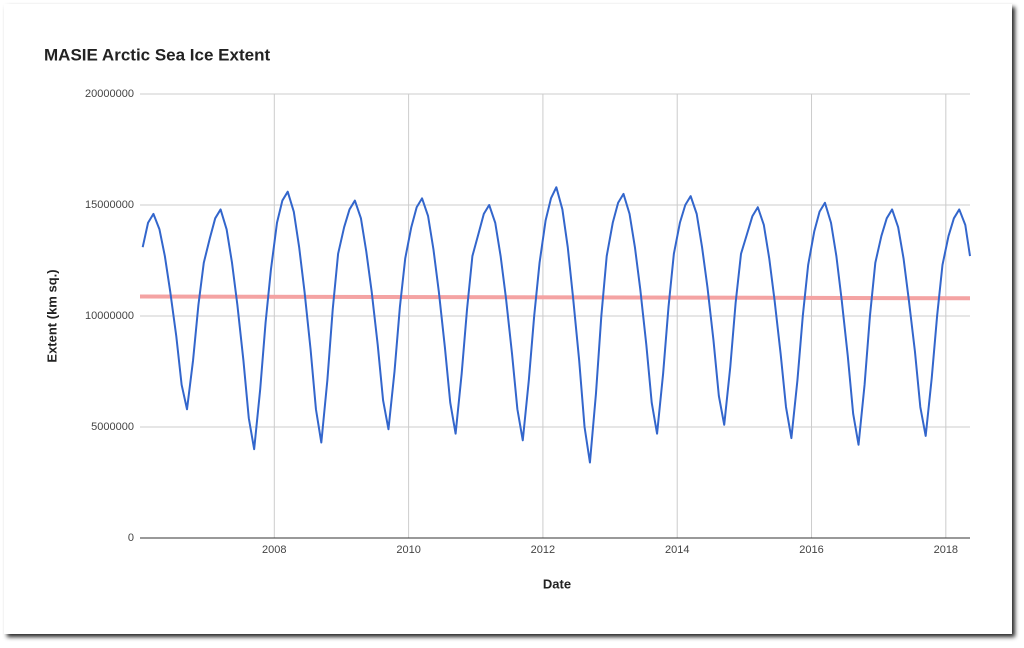  What do you see at coordinates (408, 550) in the screenshot?
I see `x-tick-label: 2010` at bounding box center [408, 550].